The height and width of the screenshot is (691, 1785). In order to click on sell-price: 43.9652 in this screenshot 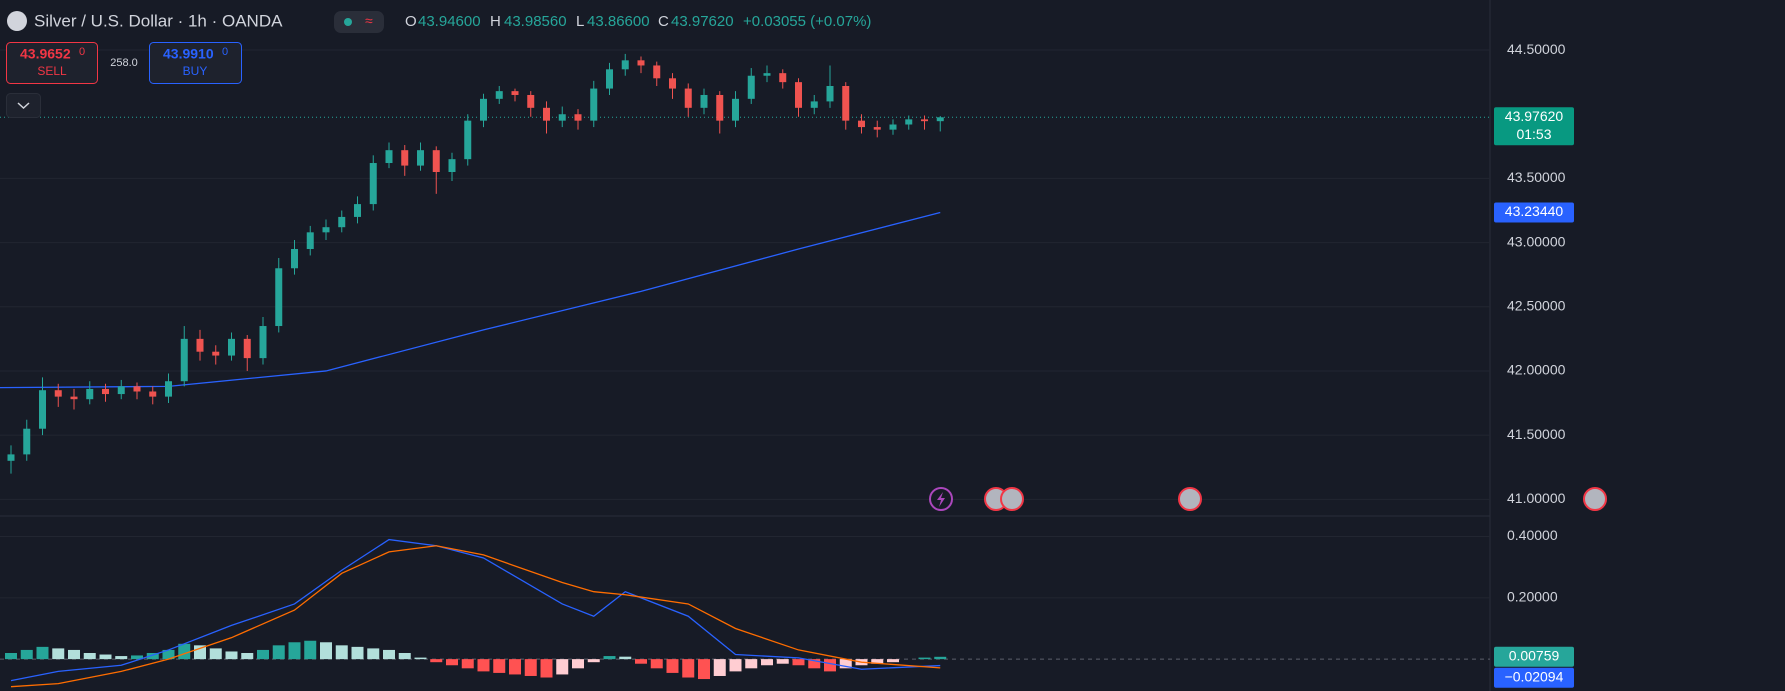, I will do `click(45, 54)`.